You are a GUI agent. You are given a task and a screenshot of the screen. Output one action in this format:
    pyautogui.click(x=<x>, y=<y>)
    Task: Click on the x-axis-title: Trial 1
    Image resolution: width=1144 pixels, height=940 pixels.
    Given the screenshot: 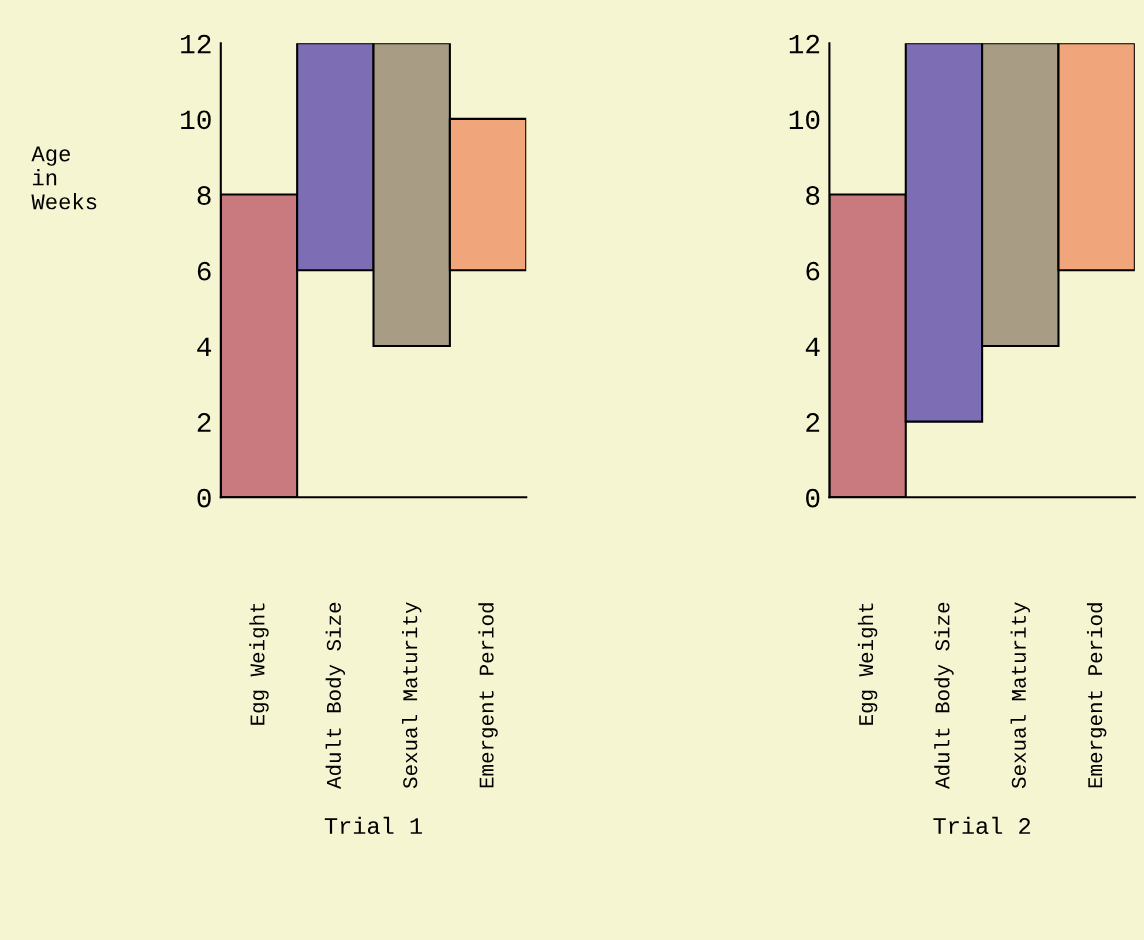 What is the action you would take?
    pyautogui.click(x=373, y=825)
    